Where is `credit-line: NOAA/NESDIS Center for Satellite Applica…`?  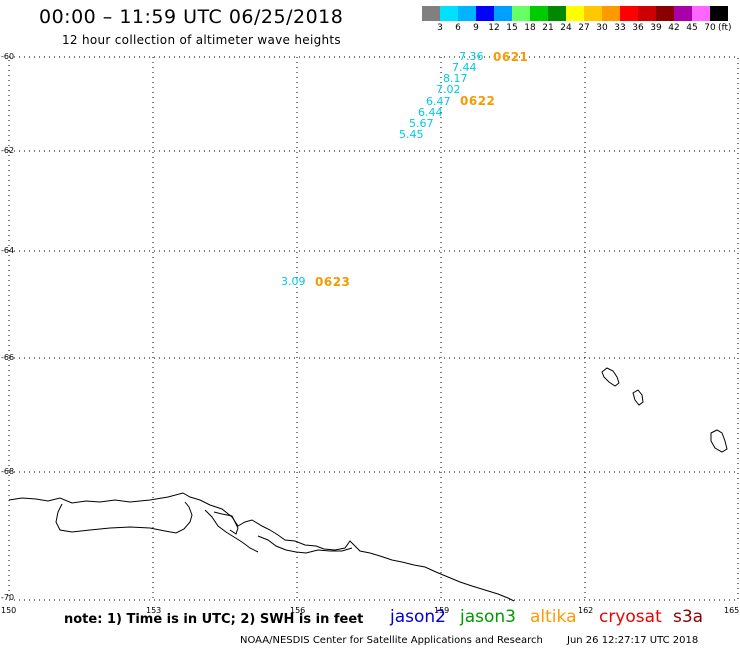
credit-line: NOAA/NESDIS Center for Satellite Applica… is located at coordinates (391, 640).